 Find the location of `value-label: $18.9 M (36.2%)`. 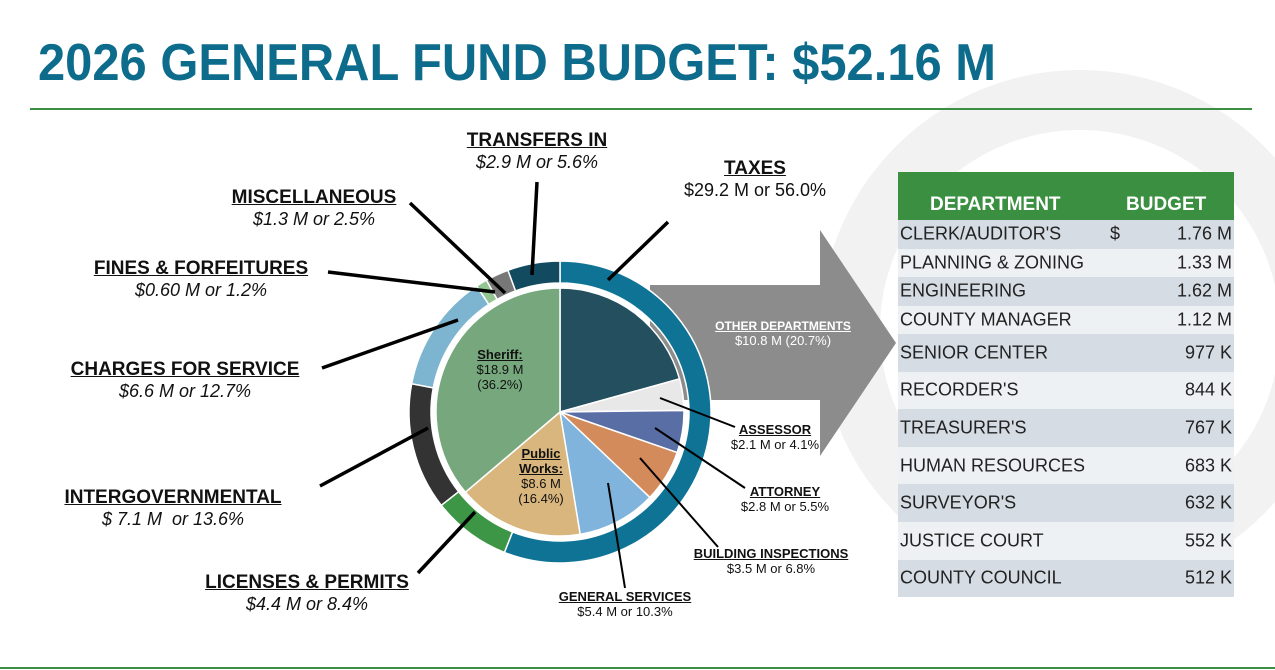

value-label: $18.9 M (36.2%) is located at coordinates (500, 377).